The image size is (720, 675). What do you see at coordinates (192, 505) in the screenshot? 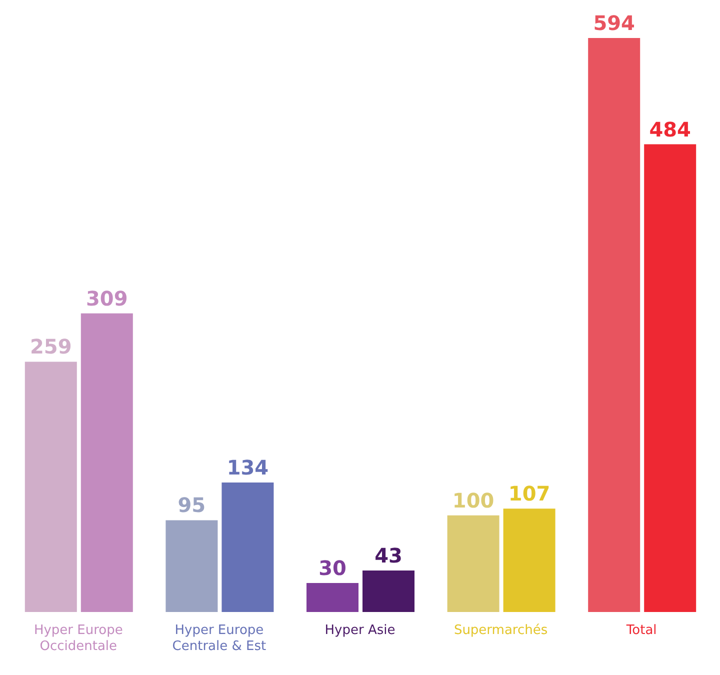
I see `data-label: 95` at bounding box center [192, 505].